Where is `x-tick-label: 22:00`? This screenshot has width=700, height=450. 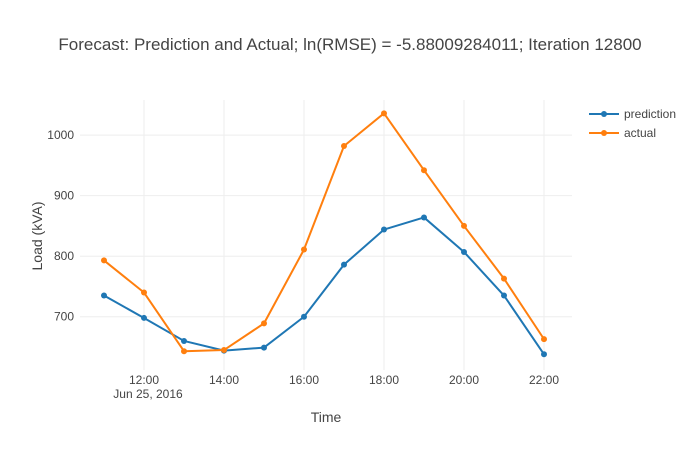 x-tick-label: 22:00 is located at coordinates (544, 380).